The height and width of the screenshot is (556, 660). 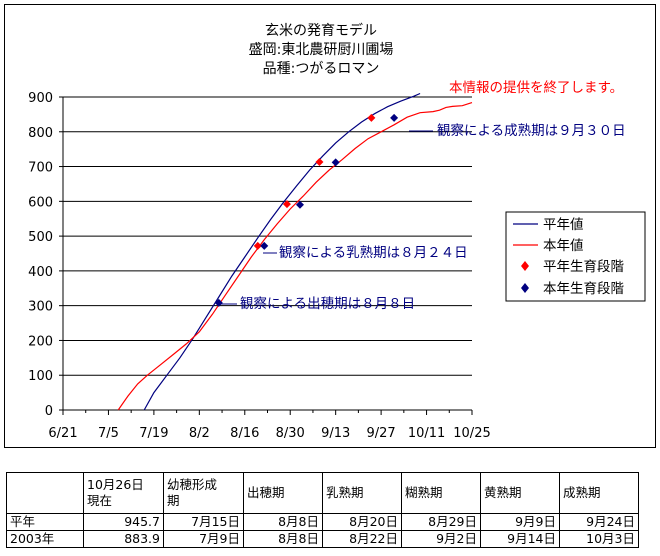 I want to click on table-header-cell: 10月26日 現在, so click(x=123, y=493).